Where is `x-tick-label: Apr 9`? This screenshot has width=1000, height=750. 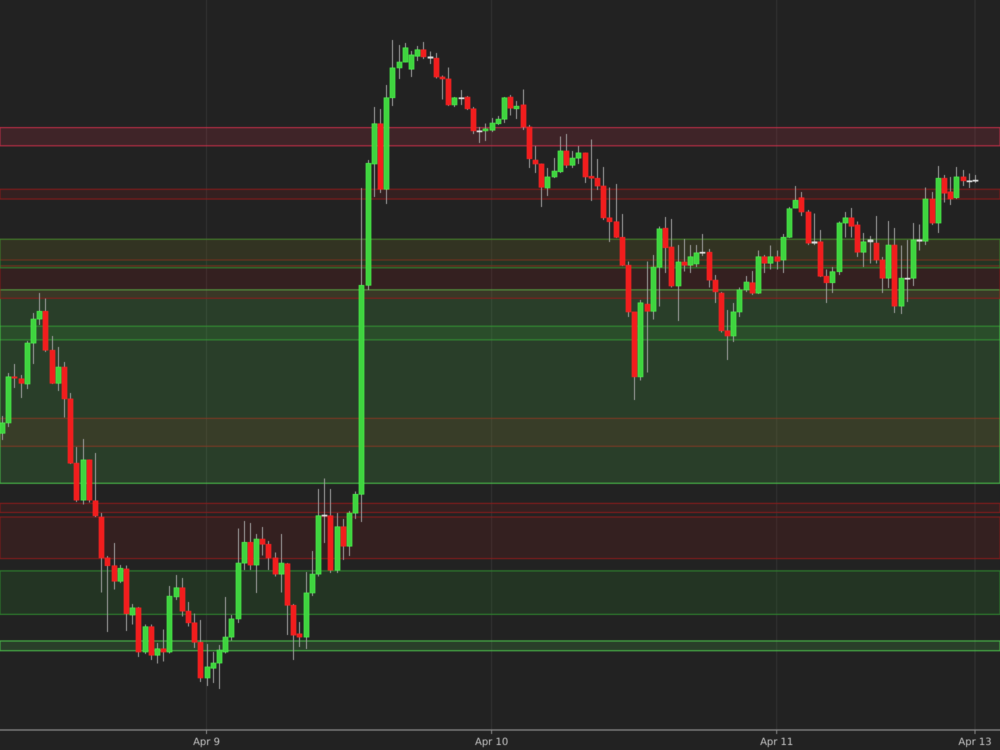
x-tick-label: Apr 9 is located at coordinates (206, 742).